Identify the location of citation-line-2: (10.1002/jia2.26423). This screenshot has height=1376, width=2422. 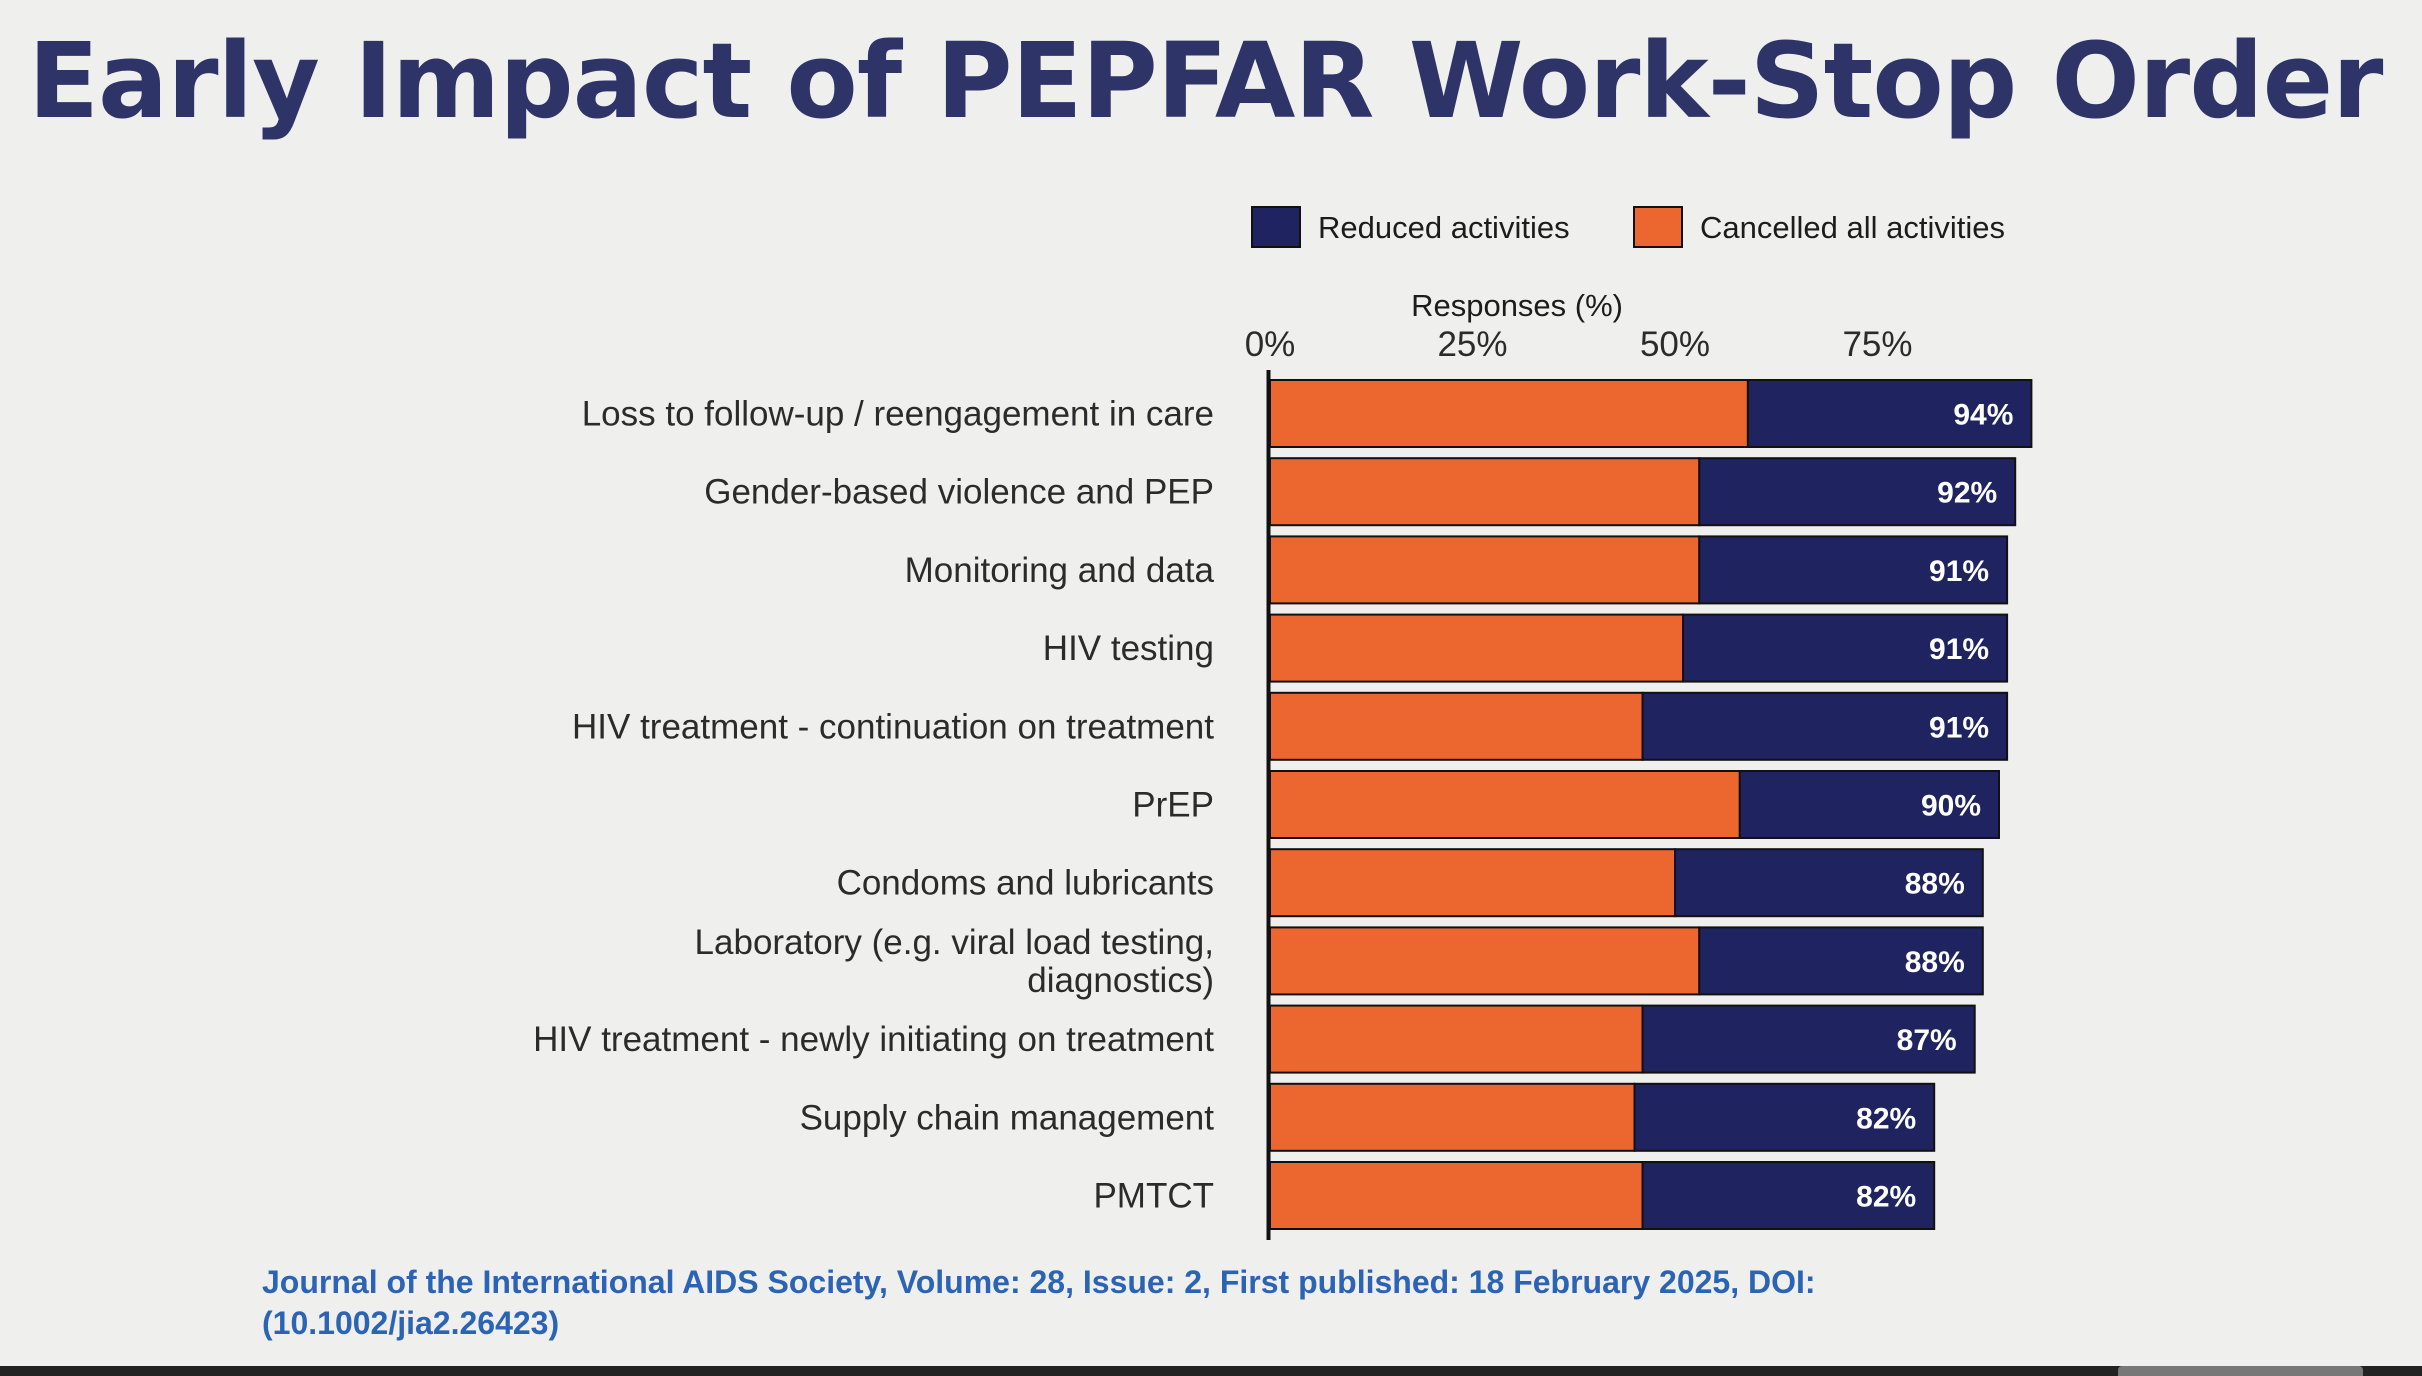
(411, 1323).